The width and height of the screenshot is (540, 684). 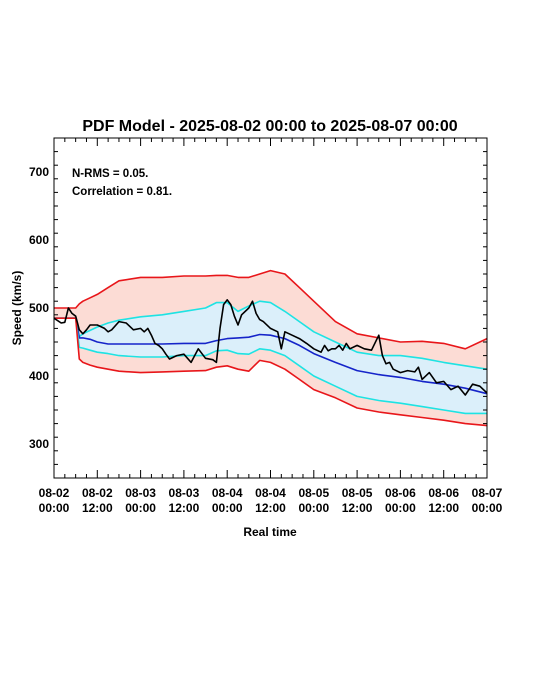 I want to click on nrms-annotation: N-RMS = 0.05., so click(x=110, y=174).